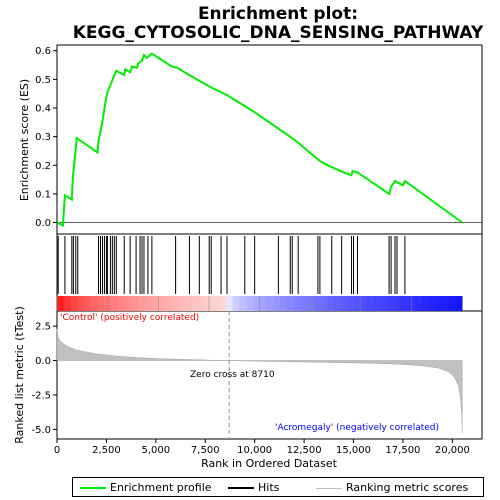  What do you see at coordinates (43, 194) in the screenshot?
I see `es-y-tick-label: 0.1` at bounding box center [43, 194].